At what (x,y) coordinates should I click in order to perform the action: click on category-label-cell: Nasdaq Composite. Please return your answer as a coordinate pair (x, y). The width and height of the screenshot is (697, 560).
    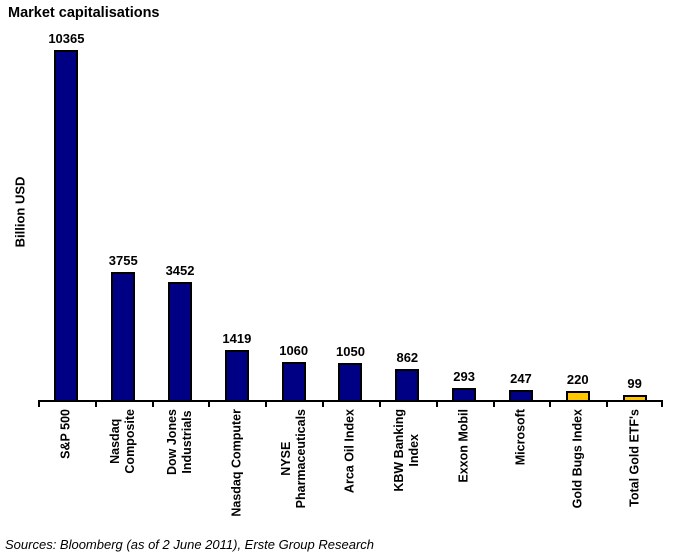
    Looking at the image, I should click on (123, 481).